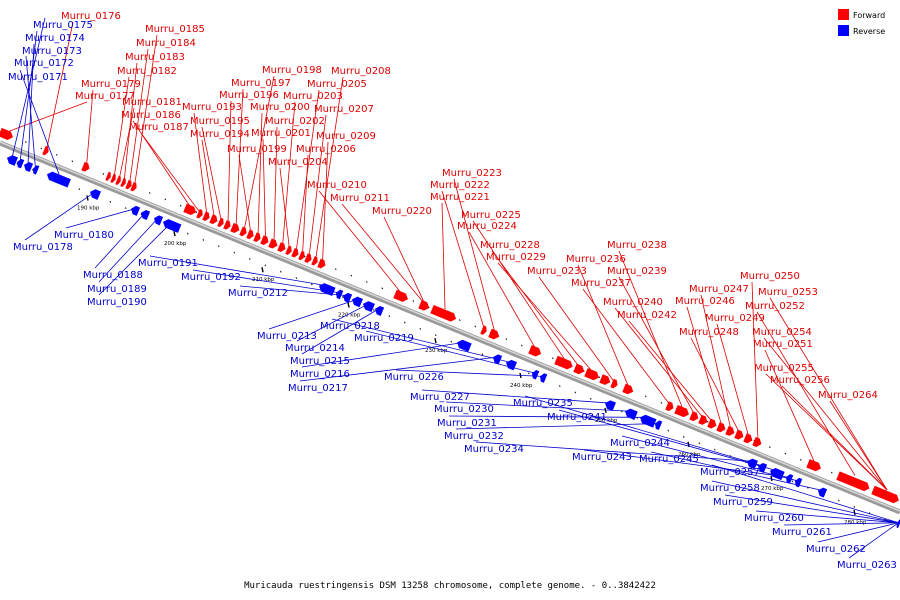  What do you see at coordinates (320, 374) in the screenshot?
I see `gene-label: Murru_0216` at bounding box center [320, 374].